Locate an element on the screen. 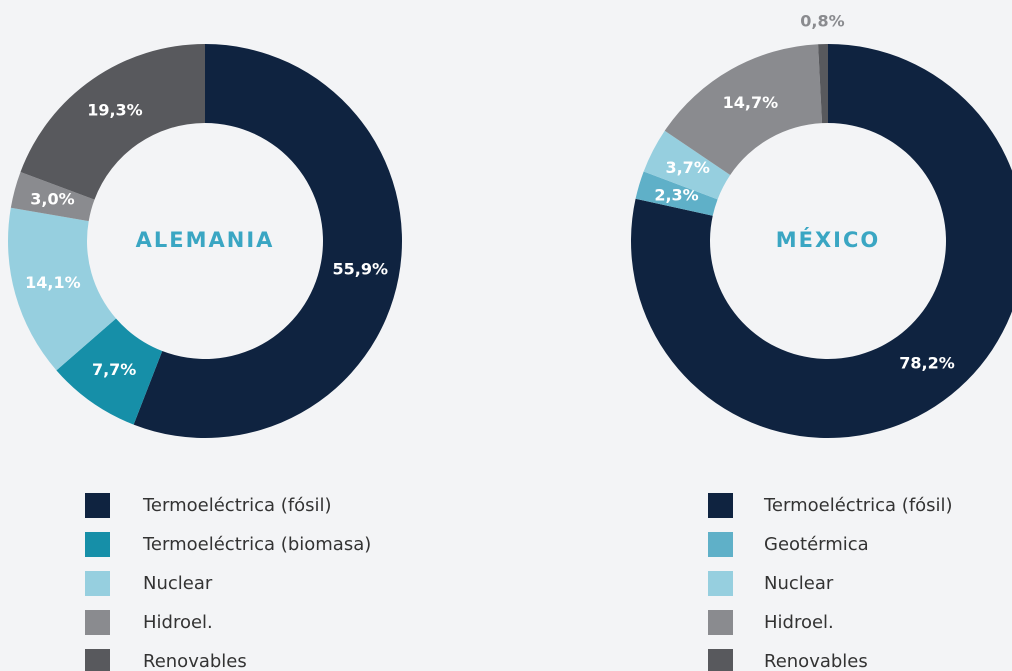  chart-title: ALEMANIA is located at coordinates (205, 240).